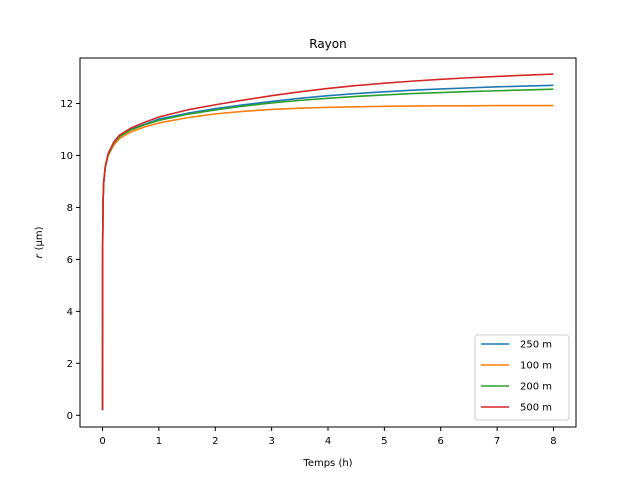 The width and height of the screenshot is (640, 480). I want to click on y-axis-title: r (μm), so click(39, 242).